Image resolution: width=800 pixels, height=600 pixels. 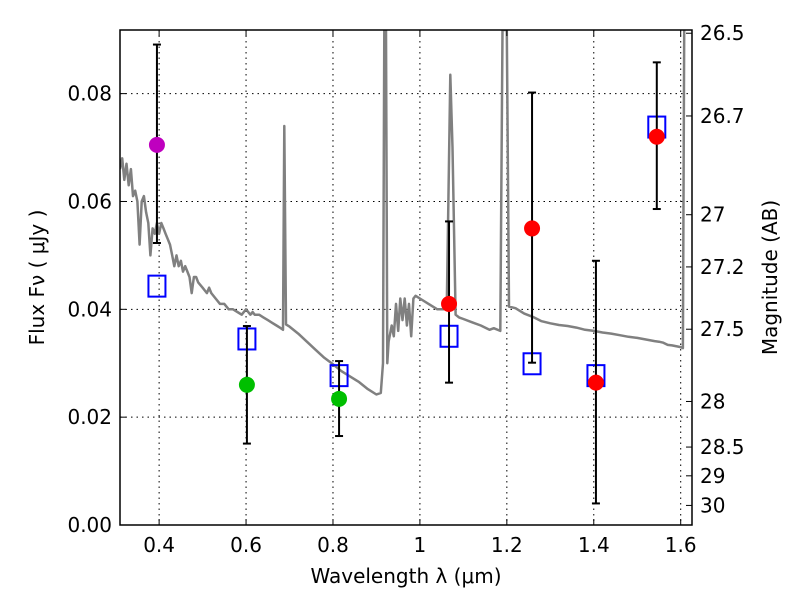 What do you see at coordinates (89, 525) in the screenshot?
I see `y-tick-label: 0.00` at bounding box center [89, 525].